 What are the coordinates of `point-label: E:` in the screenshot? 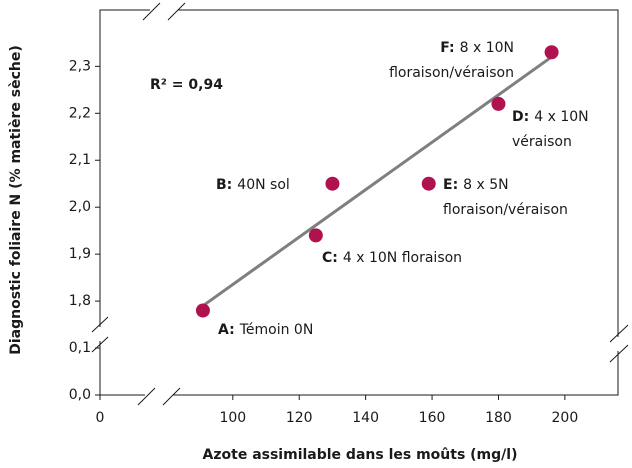 It's located at (450, 185).